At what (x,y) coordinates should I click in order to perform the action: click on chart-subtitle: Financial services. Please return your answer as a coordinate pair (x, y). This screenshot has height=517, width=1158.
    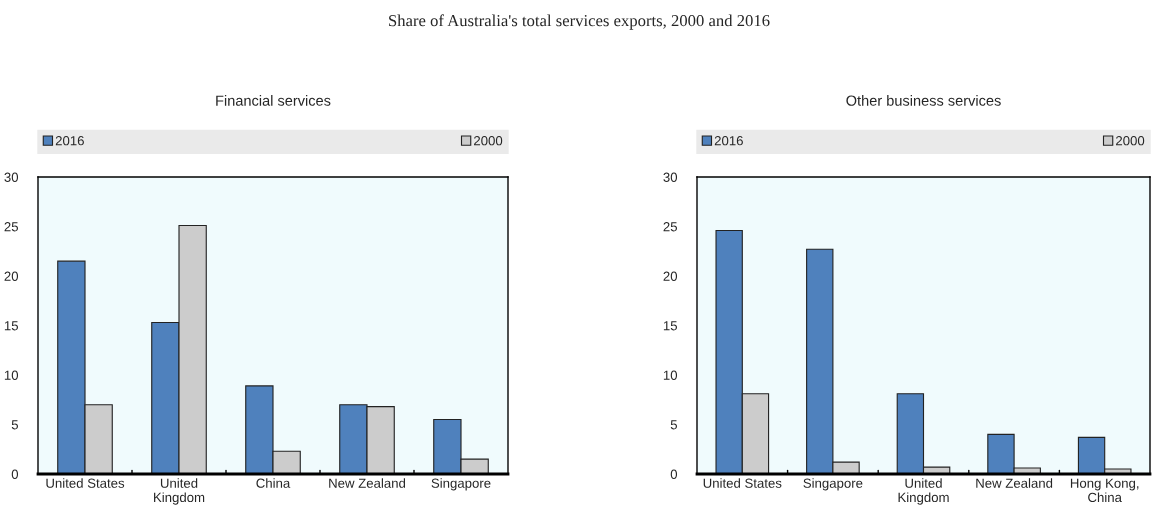
    Looking at the image, I should click on (273, 100).